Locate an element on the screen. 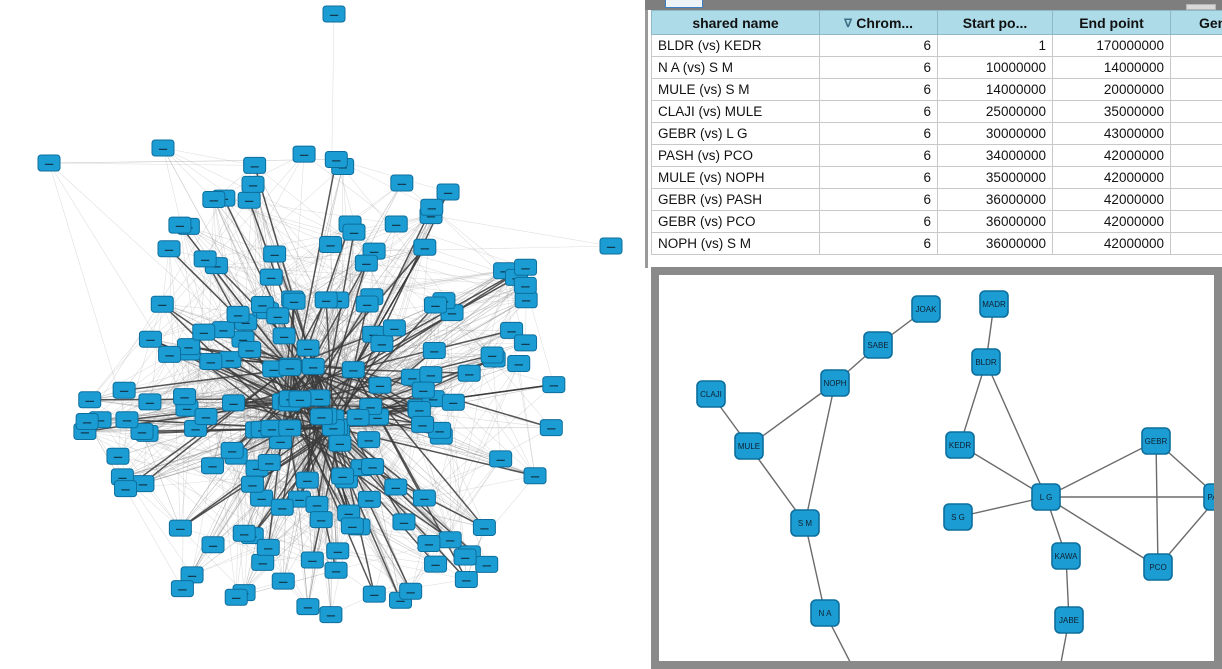 The image size is (1222, 669). subnetwork-node: KEDR is located at coordinates (960, 445).